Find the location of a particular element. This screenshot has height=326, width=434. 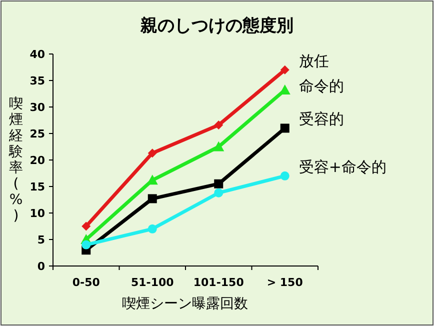

y-tick-label: 40 is located at coordinates (38, 54).